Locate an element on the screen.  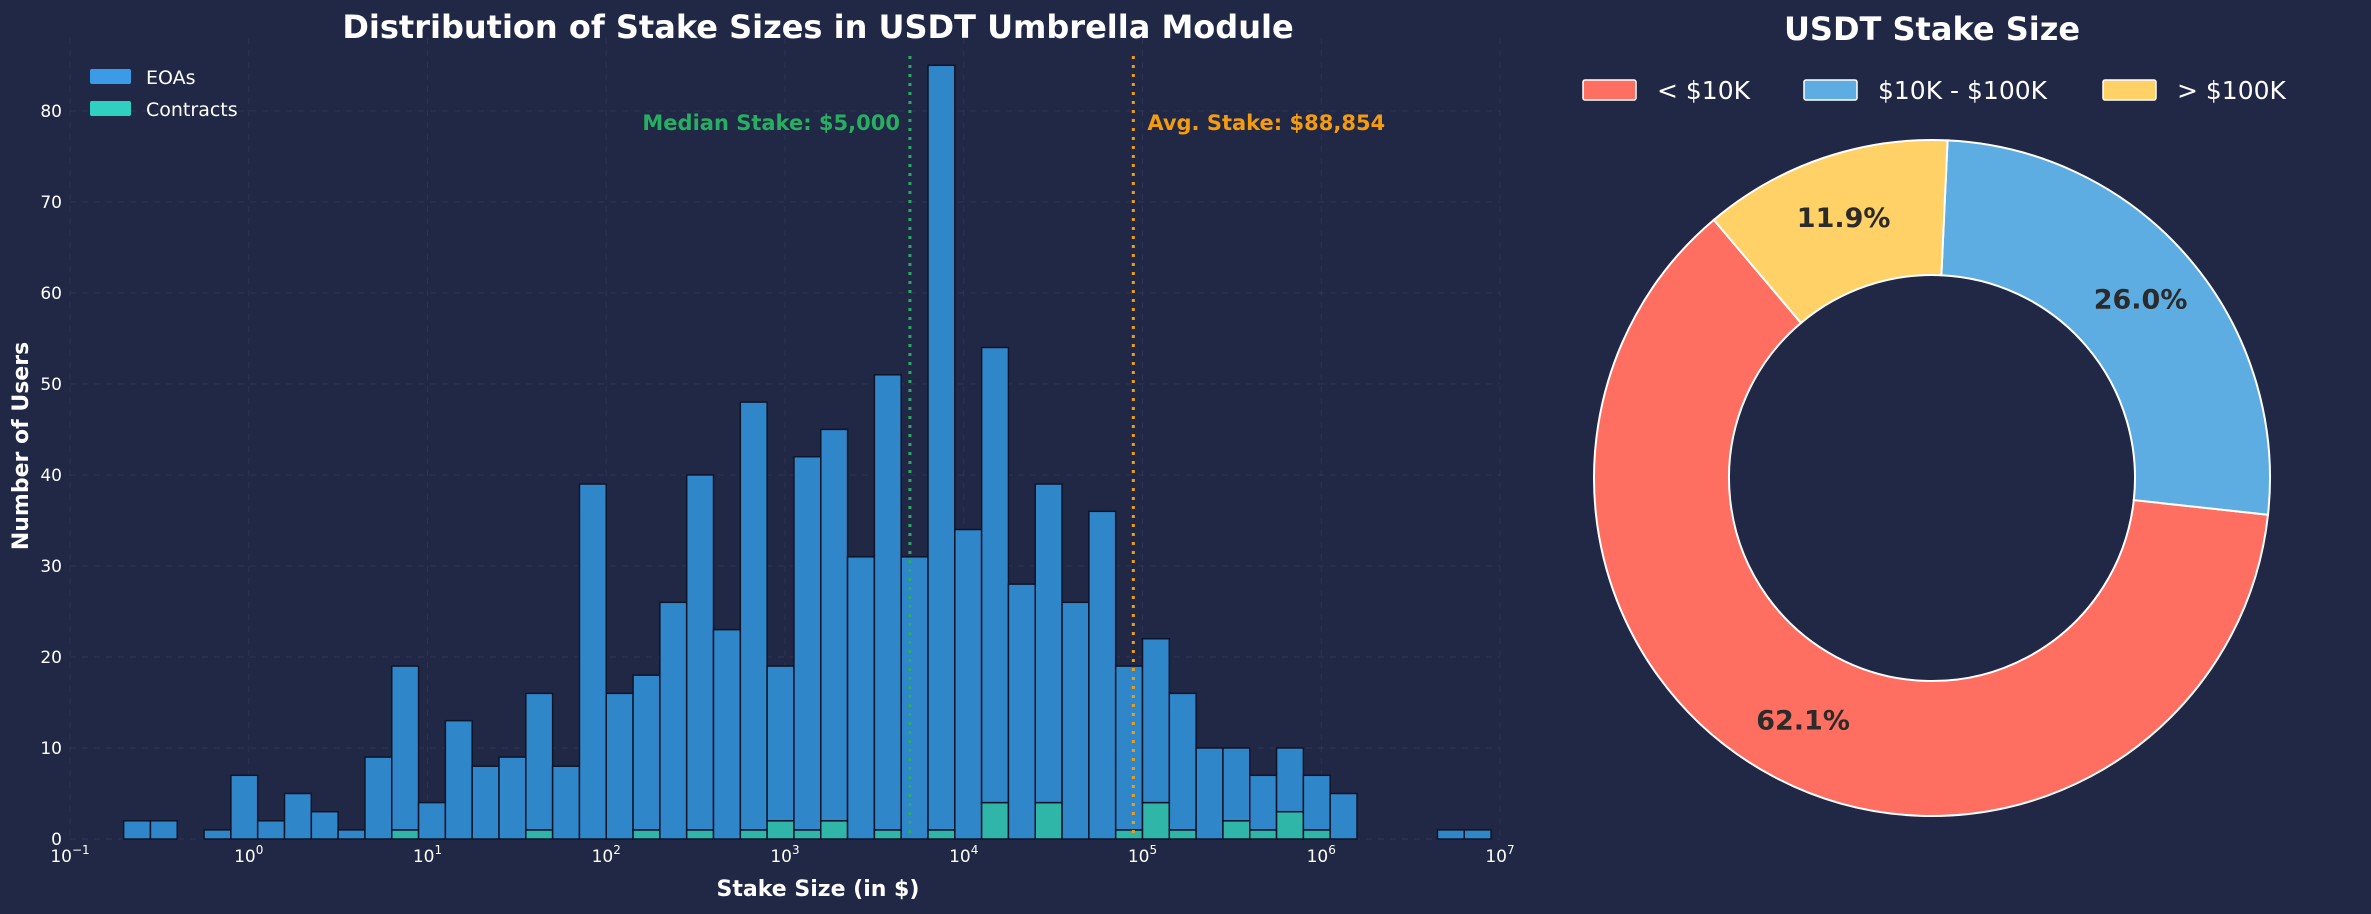
x-tick-label: 10⁶ is located at coordinates (1321, 855).